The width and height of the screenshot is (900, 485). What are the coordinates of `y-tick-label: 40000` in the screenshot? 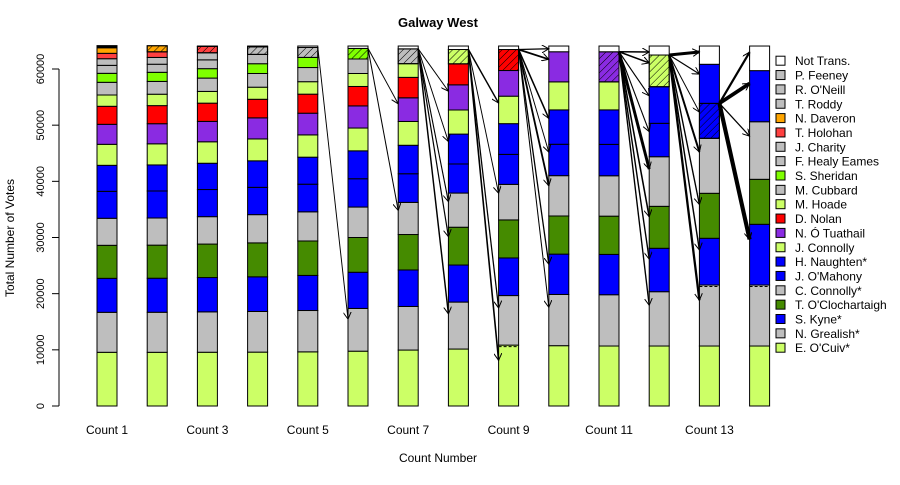 It's located at (41, 181).